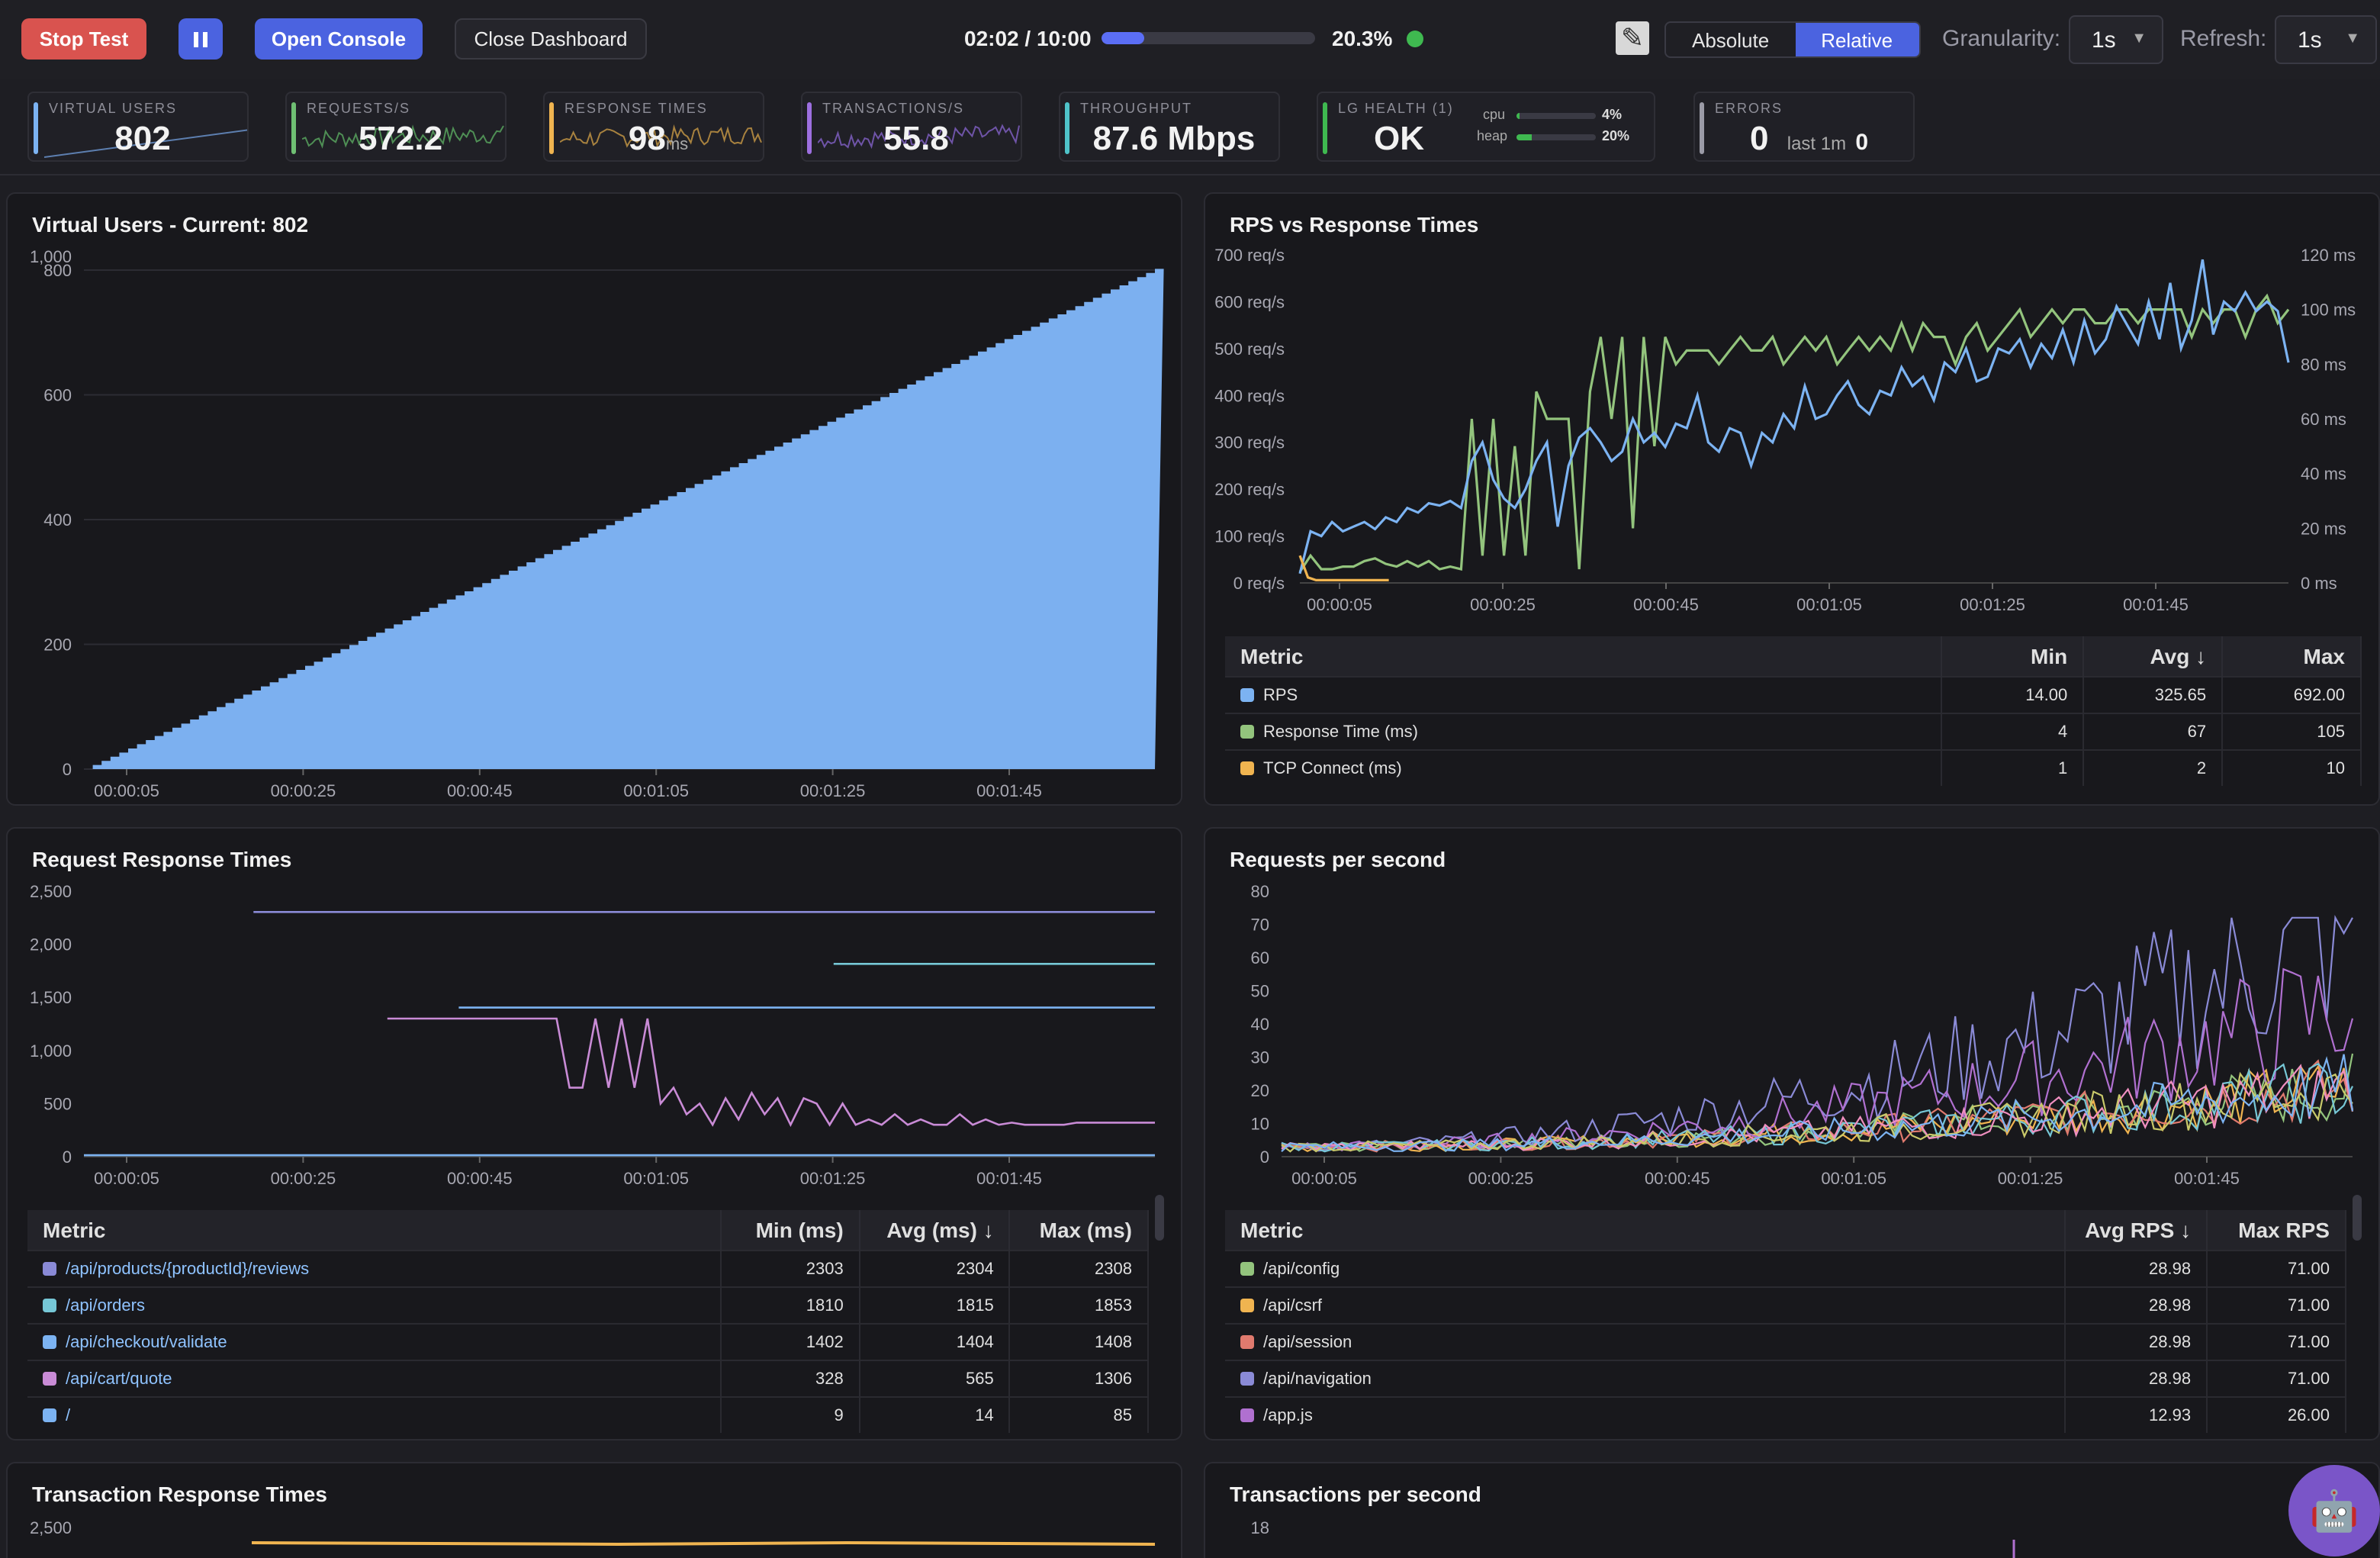 Image resolution: width=2380 pixels, height=1558 pixels. What do you see at coordinates (1817, 143) in the screenshot?
I see `errors-last-label: last 1m` at bounding box center [1817, 143].